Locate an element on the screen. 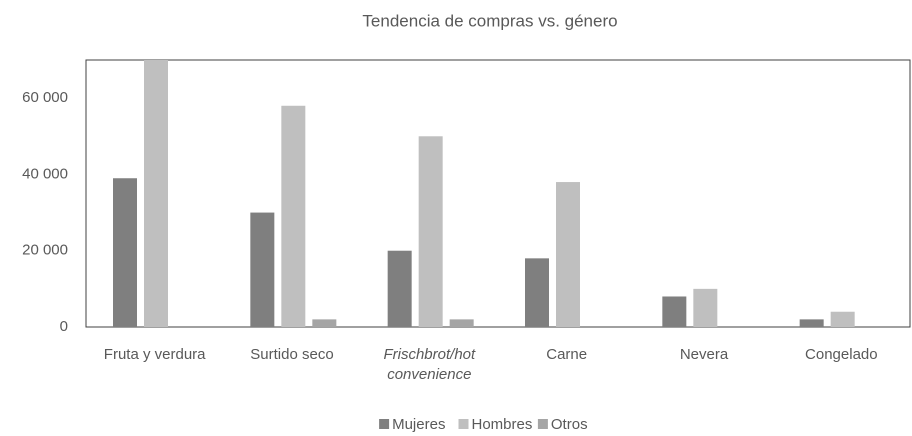  y-tick-label: 40 000 is located at coordinates (45, 173).